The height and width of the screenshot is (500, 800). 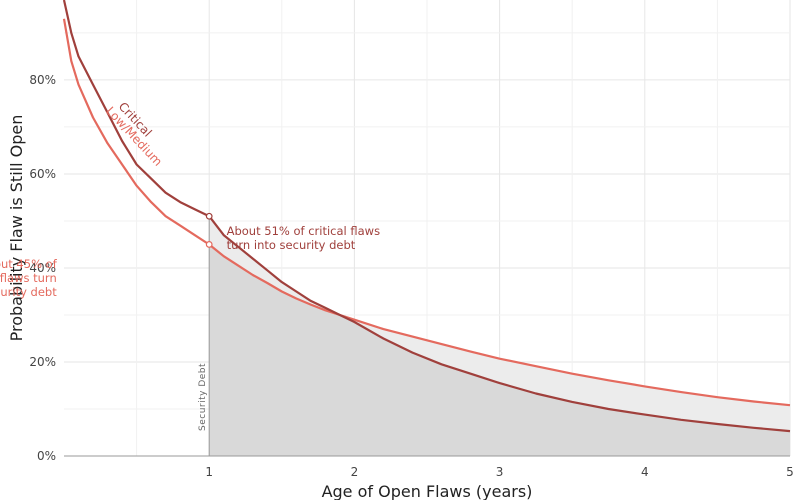 I want to click on y-tick-label: 60%, so click(x=42, y=174).